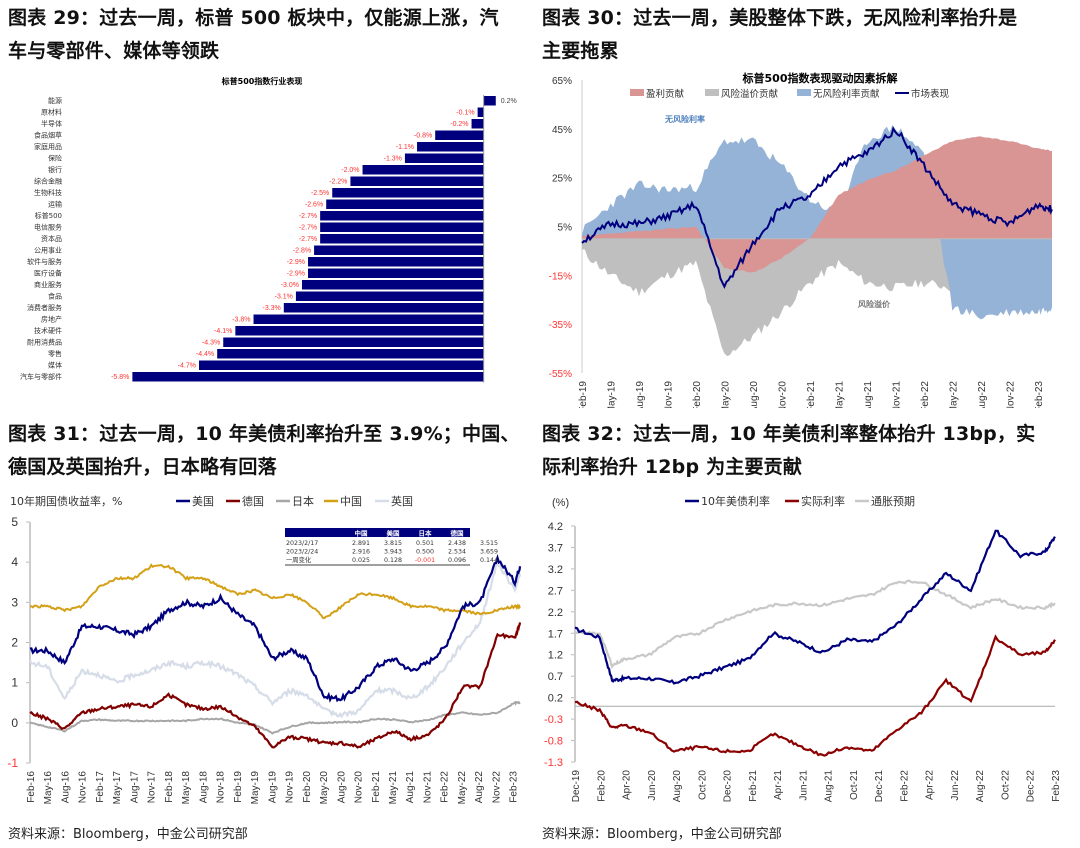 The width and height of the screenshot is (1080, 848). I want to click on line-德国, so click(275, 685).